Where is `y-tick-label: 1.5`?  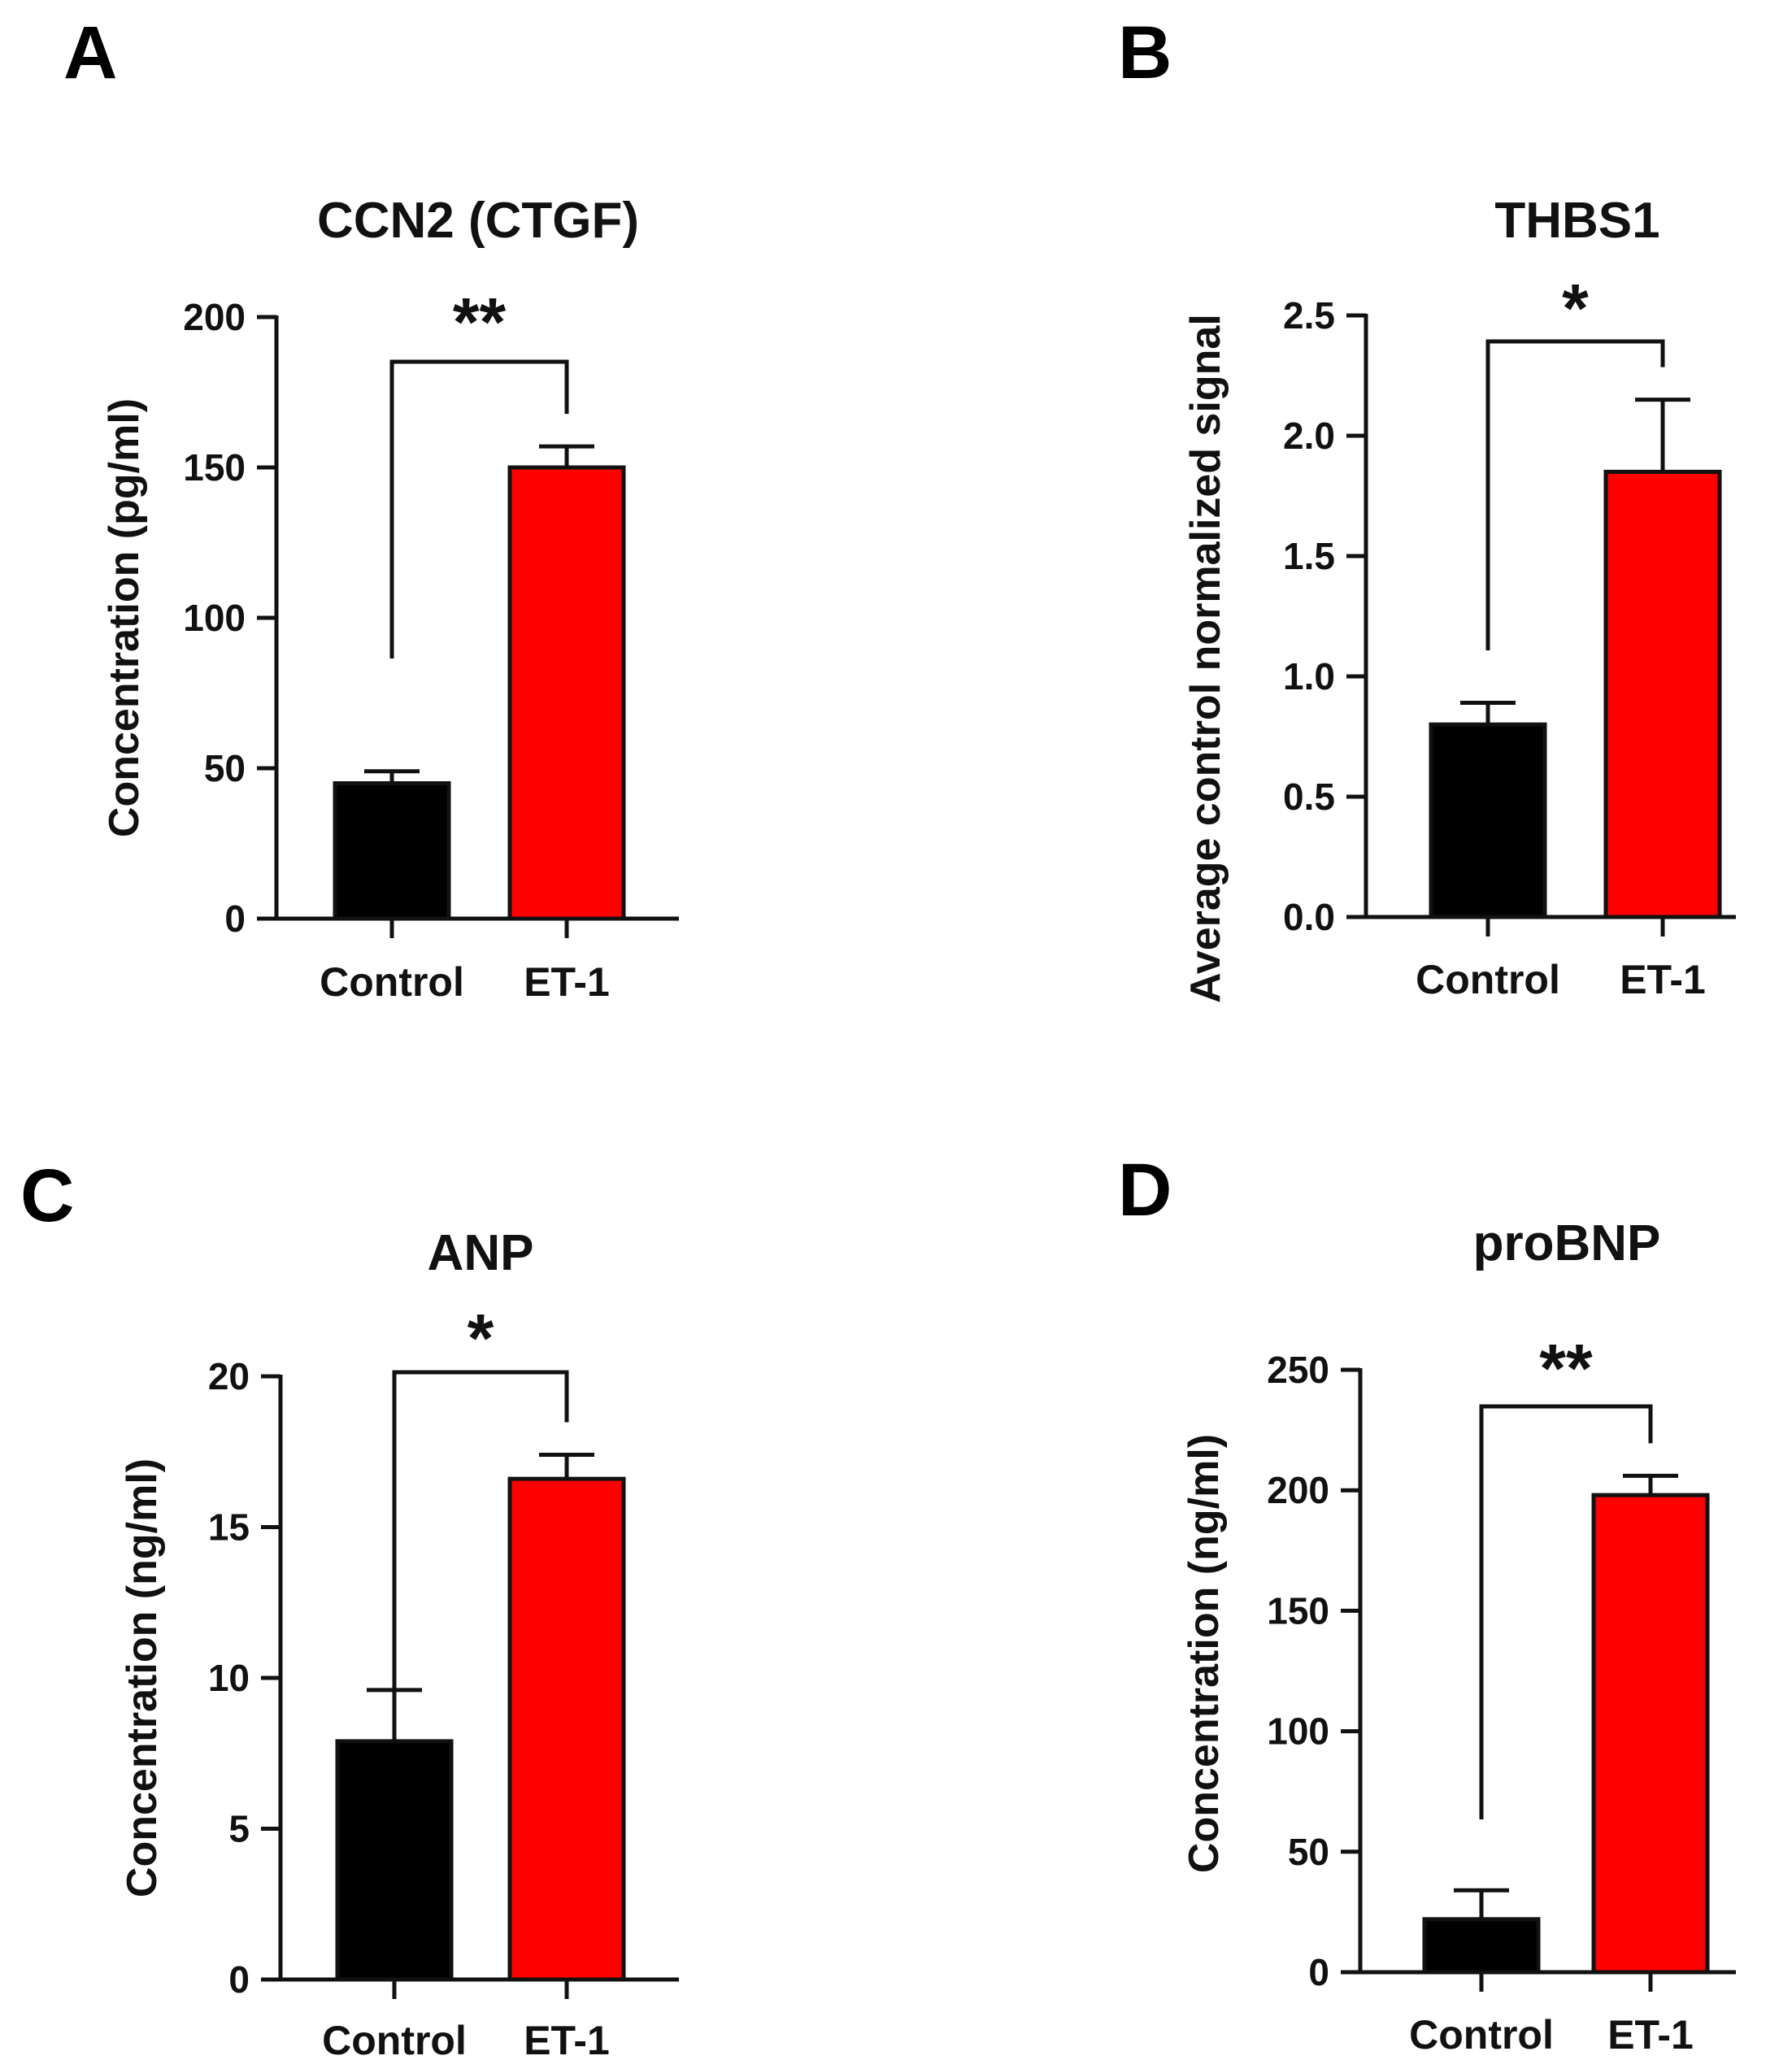 y-tick-label: 1.5 is located at coordinates (1309, 556).